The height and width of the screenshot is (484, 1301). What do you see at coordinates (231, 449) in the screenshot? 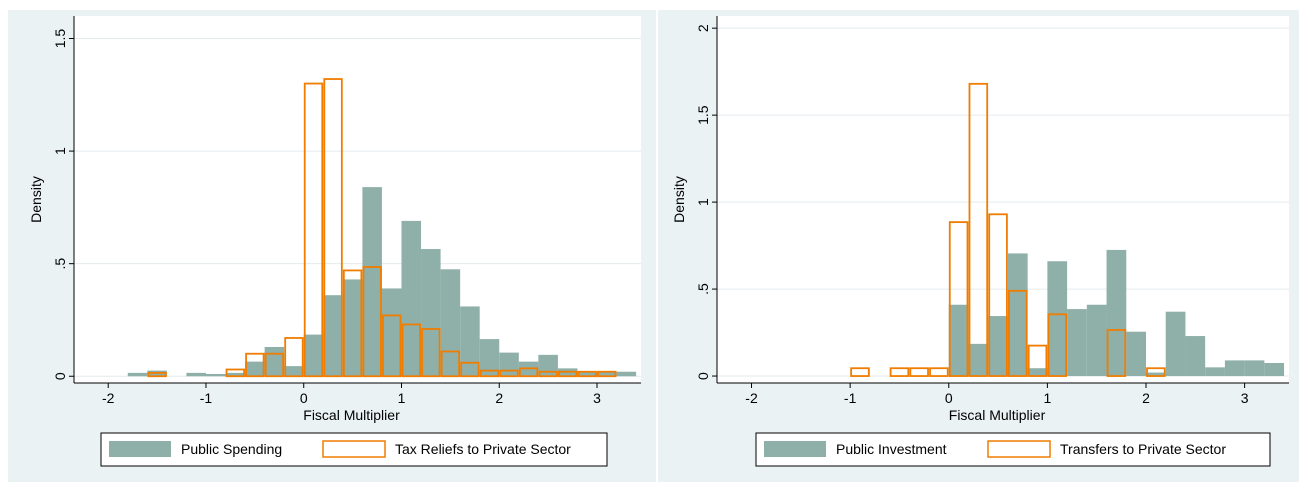
I see `legend-label: Public Spending` at bounding box center [231, 449].